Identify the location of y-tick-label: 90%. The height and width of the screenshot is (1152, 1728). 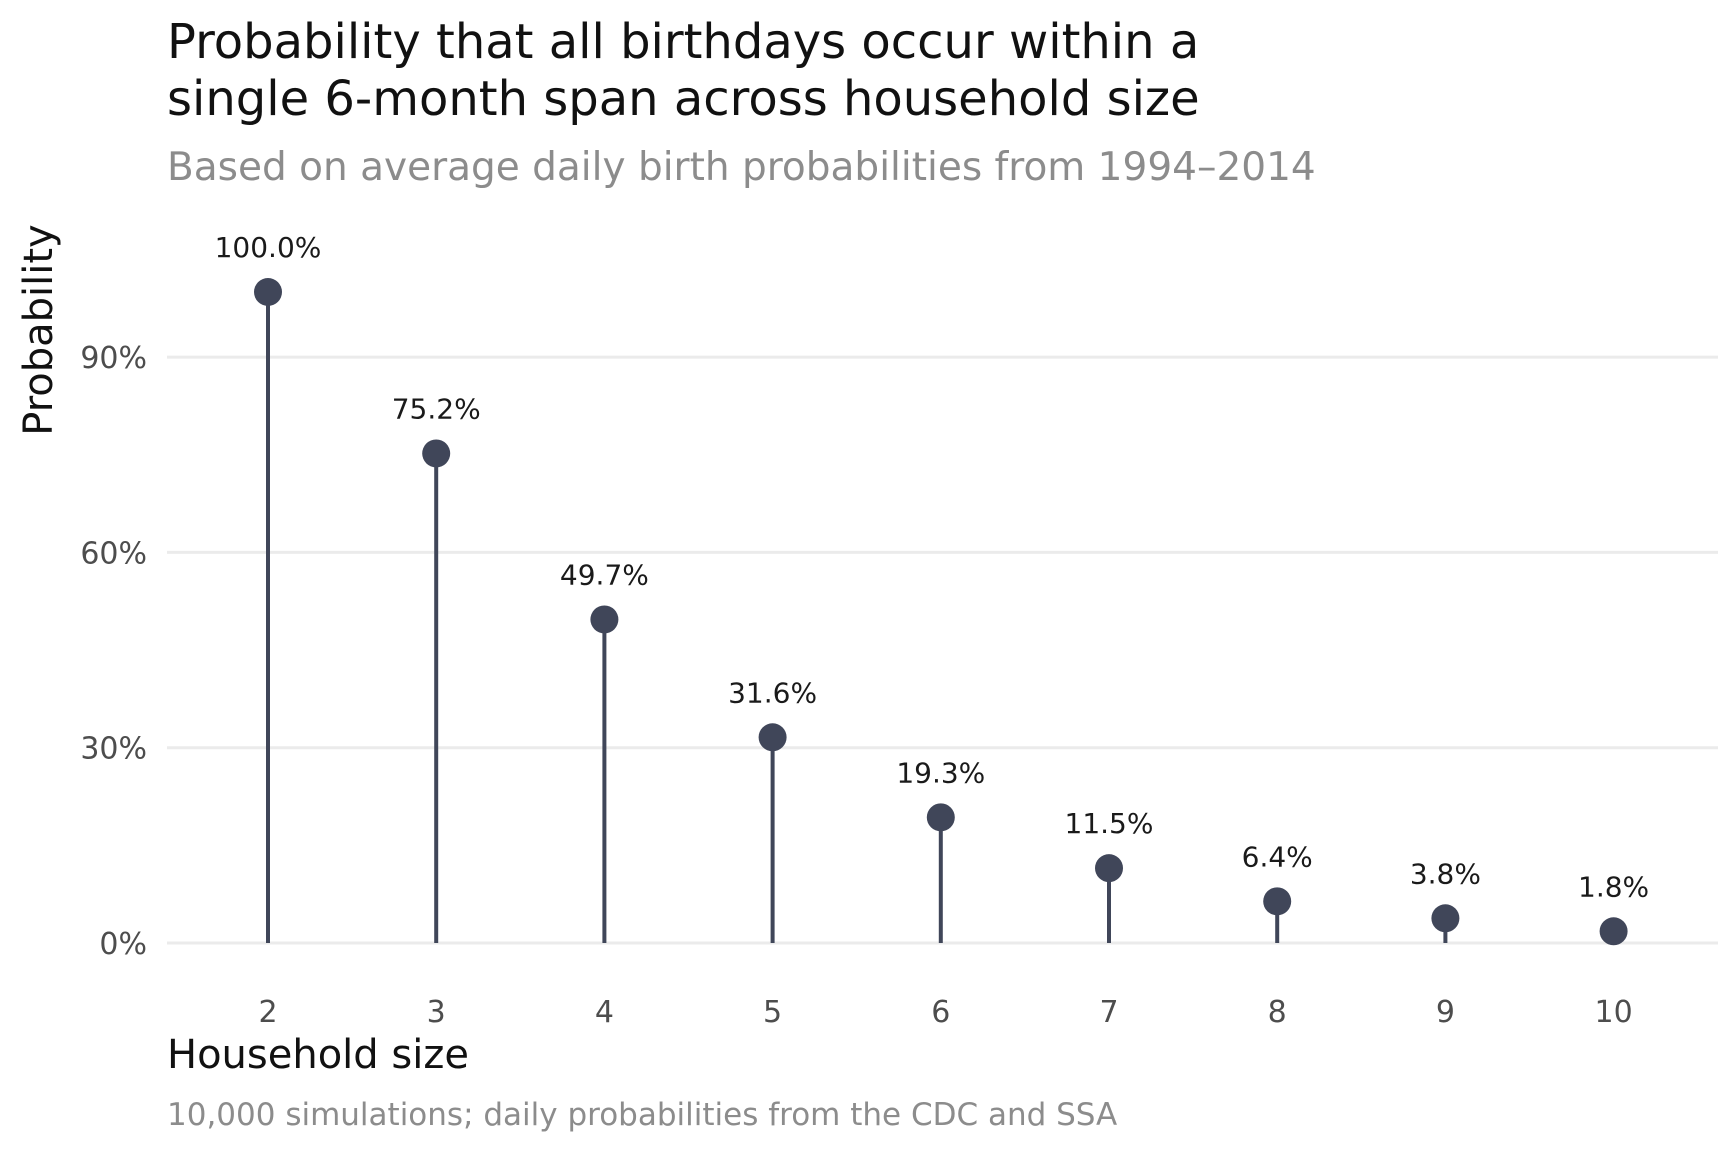
(113, 358).